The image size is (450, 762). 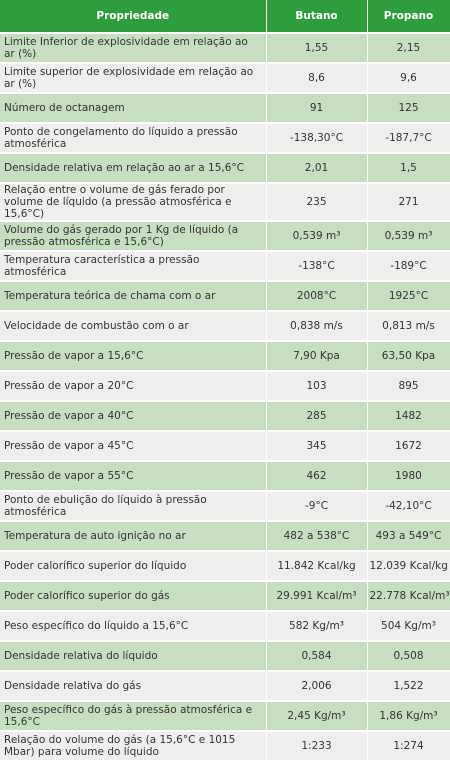 I want to click on butano-value: 462, so click(x=317, y=476).